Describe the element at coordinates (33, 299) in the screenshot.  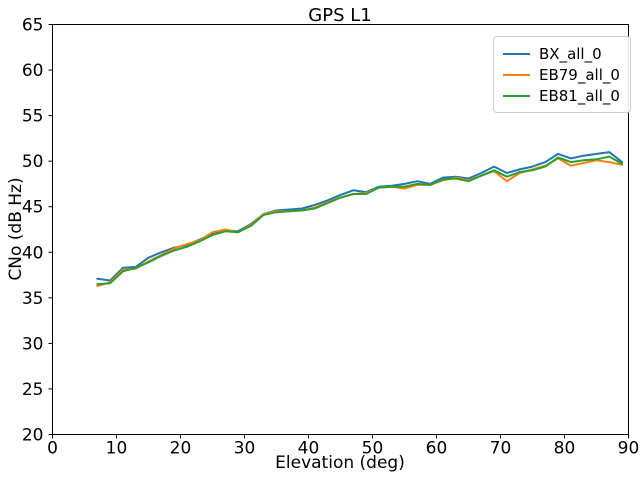
I see `y-tick-label: 35` at that location.